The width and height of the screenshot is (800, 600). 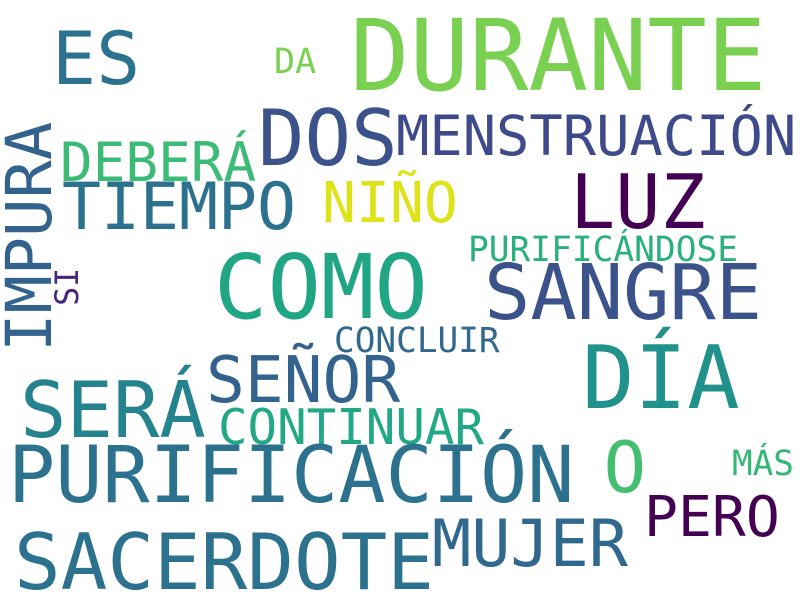 I want to click on word-es: ES, so click(x=96, y=59).